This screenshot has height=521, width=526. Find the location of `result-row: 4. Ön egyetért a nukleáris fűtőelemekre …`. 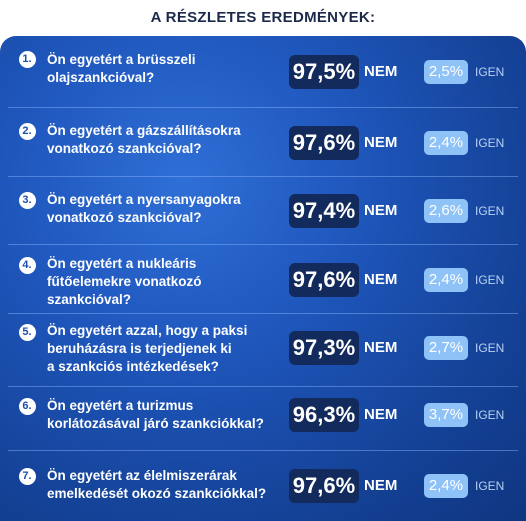

result-row: 4. Ön egyetért a nukleáris fűtőelemekre … is located at coordinates (263, 279).